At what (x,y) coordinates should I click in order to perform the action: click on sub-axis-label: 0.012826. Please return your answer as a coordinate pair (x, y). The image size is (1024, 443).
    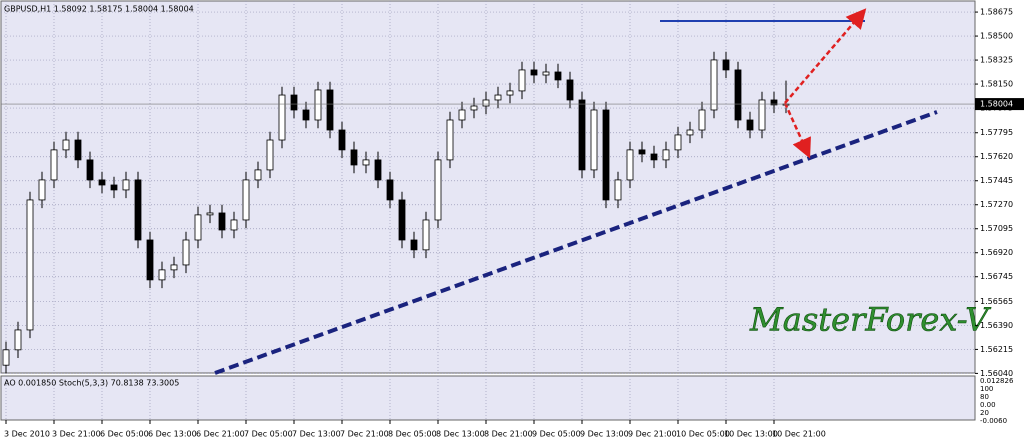
    Looking at the image, I should click on (997, 381).